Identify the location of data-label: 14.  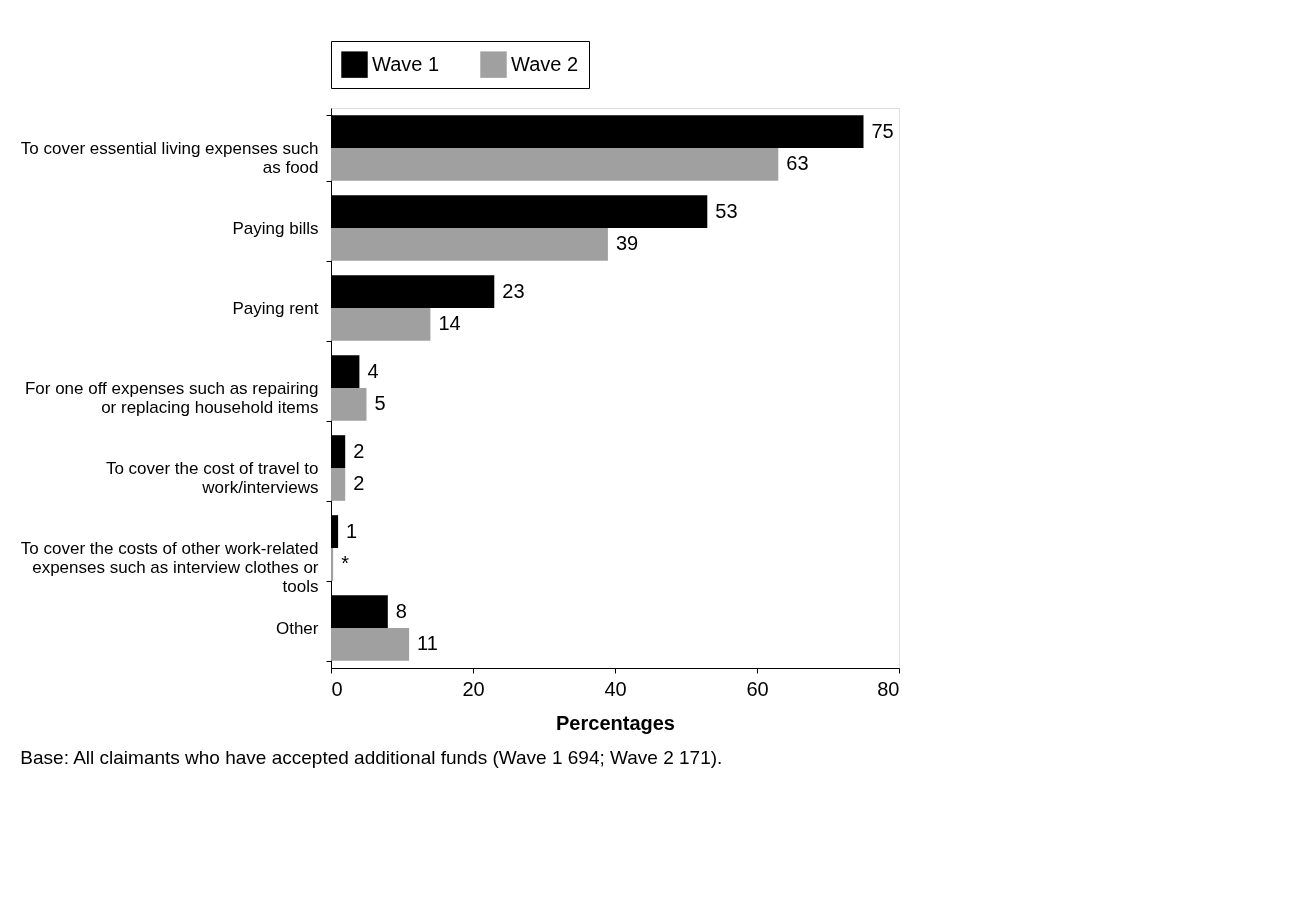
(449, 323).